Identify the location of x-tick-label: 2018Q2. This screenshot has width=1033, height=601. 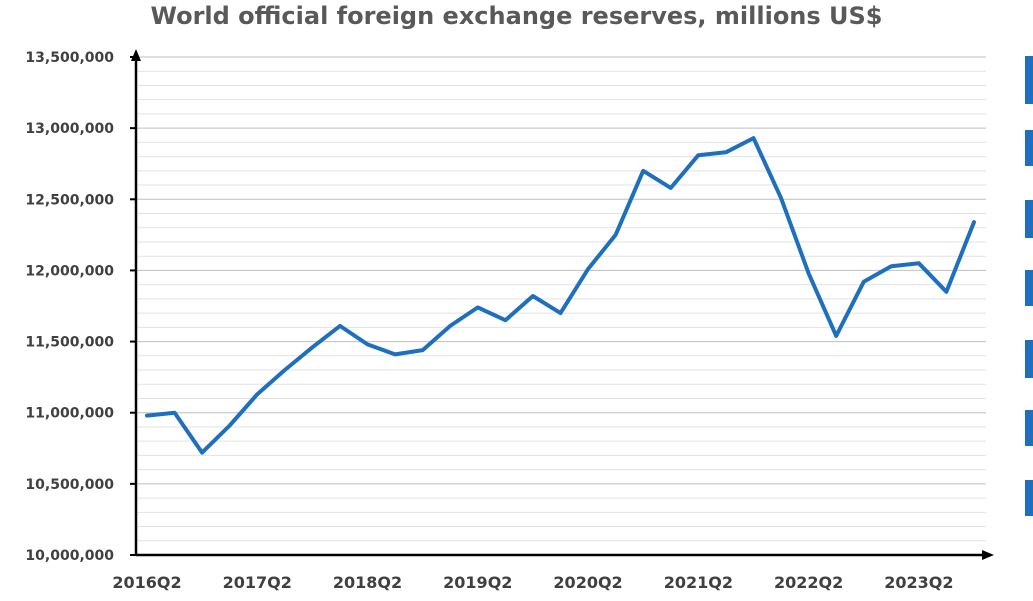
(367, 582).